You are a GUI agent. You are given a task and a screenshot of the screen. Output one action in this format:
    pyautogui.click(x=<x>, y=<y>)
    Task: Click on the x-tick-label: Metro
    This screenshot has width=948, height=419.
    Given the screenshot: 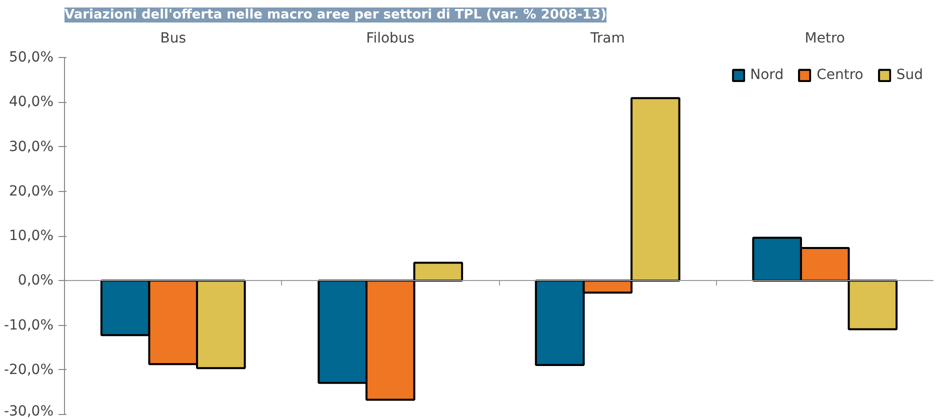 What is the action you would take?
    pyautogui.click(x=824, y=38)
    